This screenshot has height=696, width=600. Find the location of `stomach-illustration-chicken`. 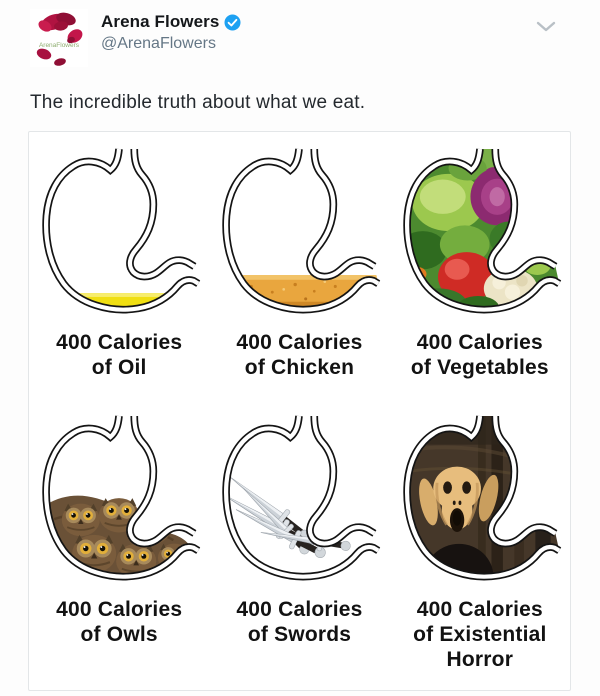

stomach-illustration-chicken is located at coordinates (301, 231).